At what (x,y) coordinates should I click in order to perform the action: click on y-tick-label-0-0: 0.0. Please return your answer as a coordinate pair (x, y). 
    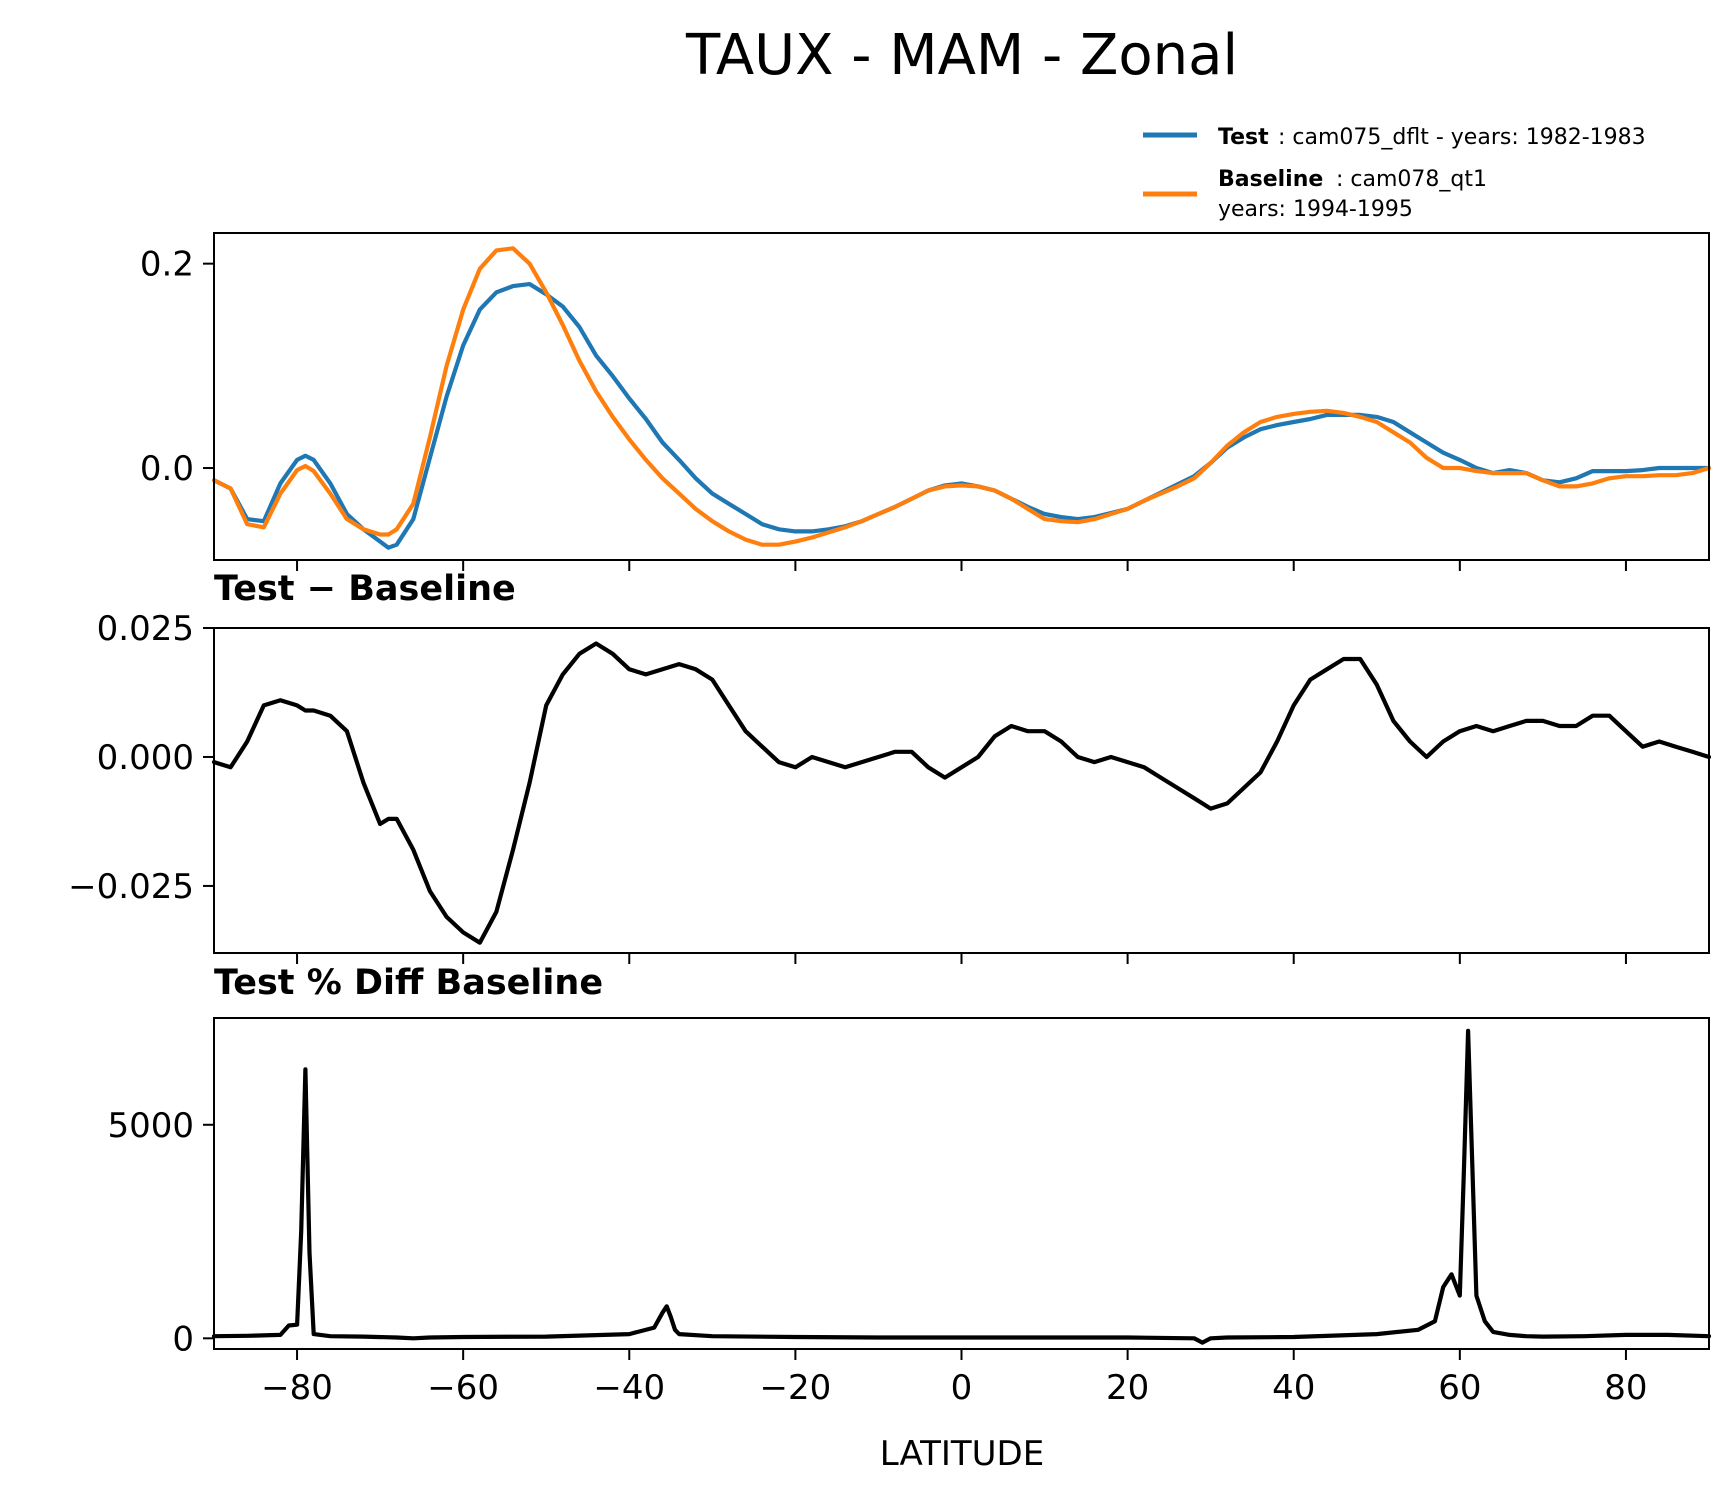
    Looking at the image, I should click on (167, 469).